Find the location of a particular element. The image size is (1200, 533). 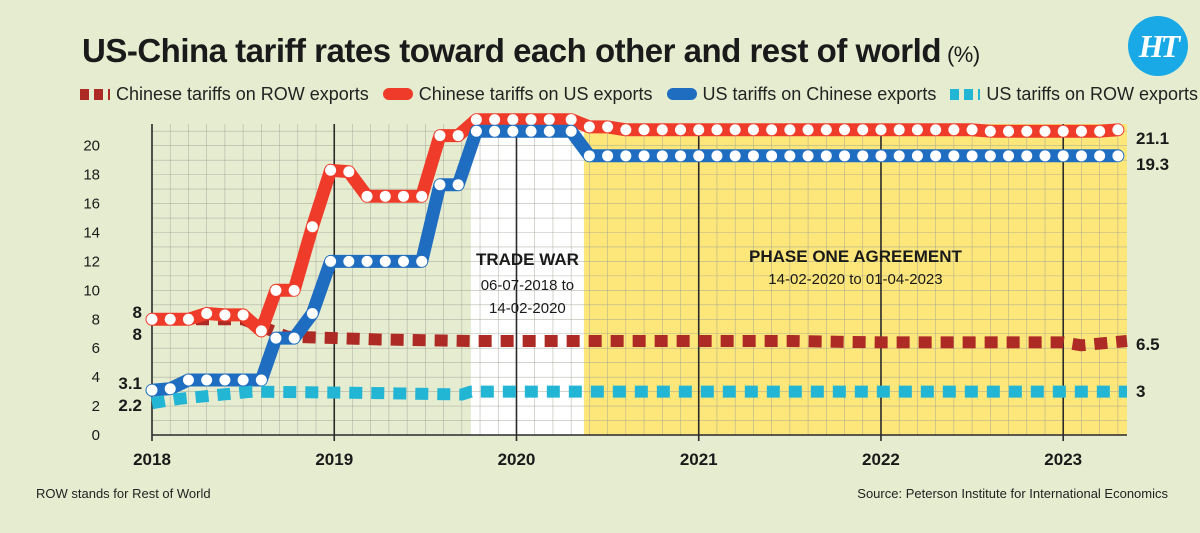

phase-one-label: PHASE ONE AGREEMENT is located at coordinates (855, 256).